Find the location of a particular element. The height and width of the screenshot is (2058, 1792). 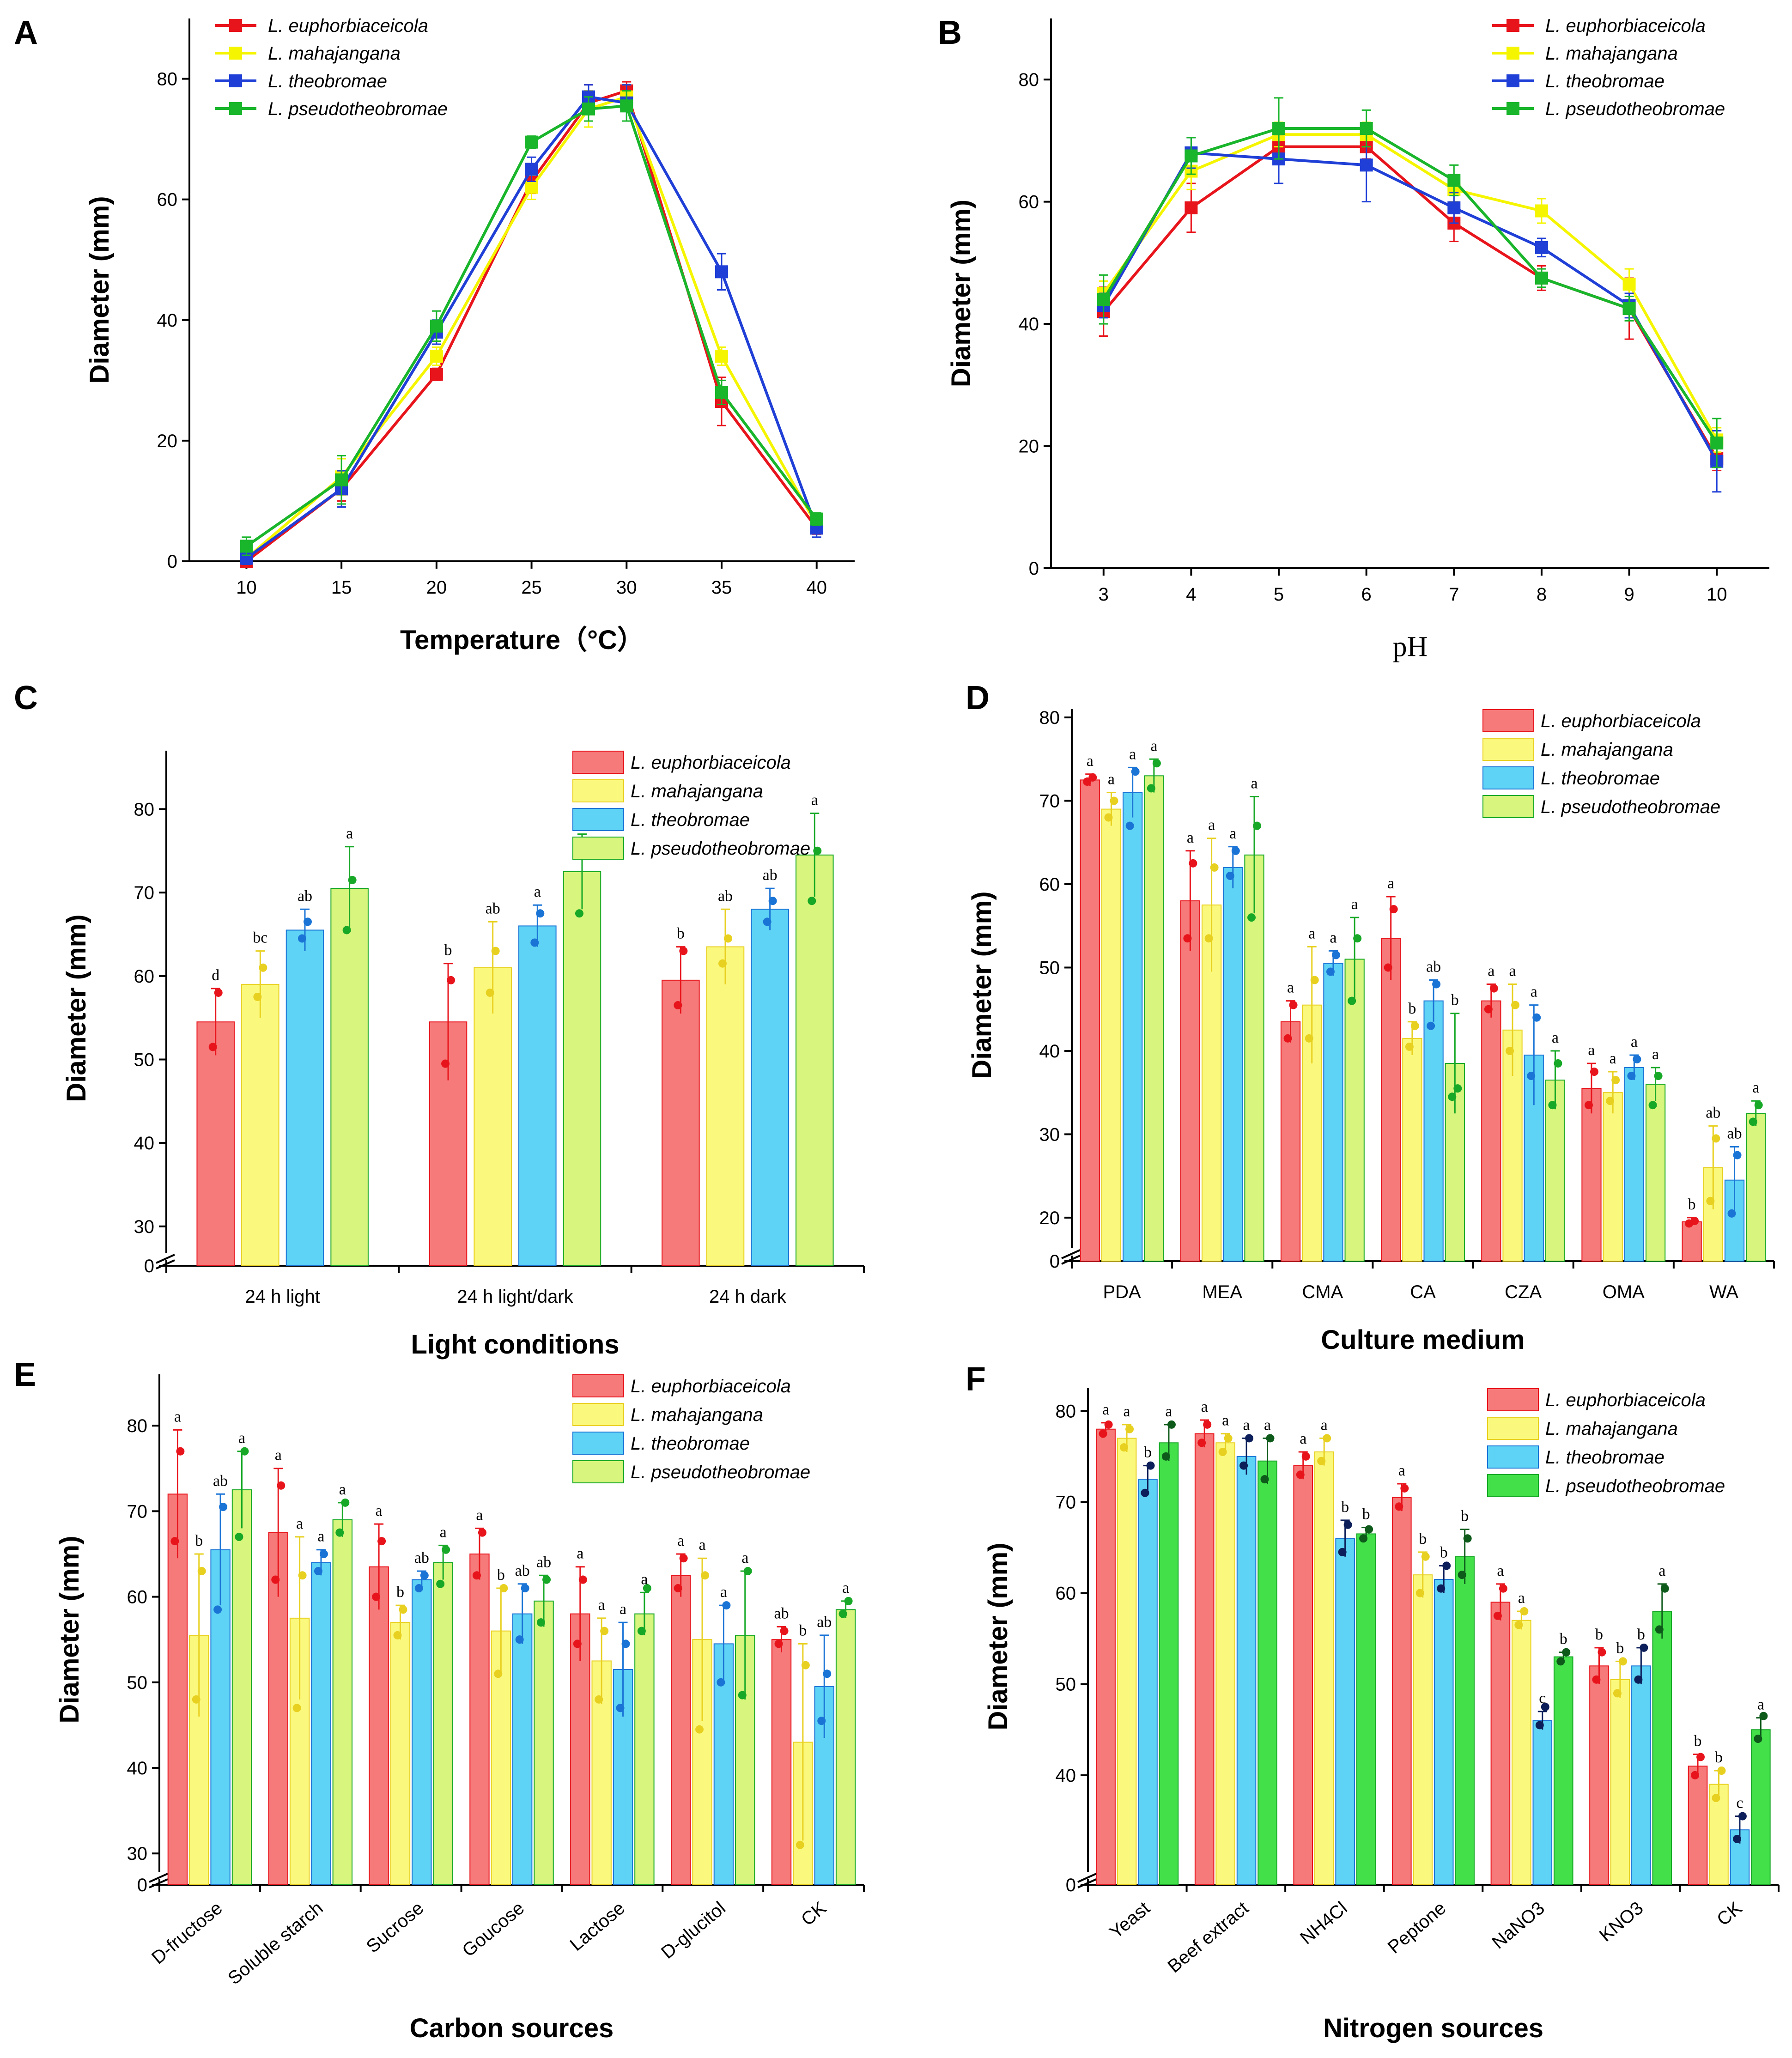

x-axis-title: pH is located at coordinates (1410, 646).